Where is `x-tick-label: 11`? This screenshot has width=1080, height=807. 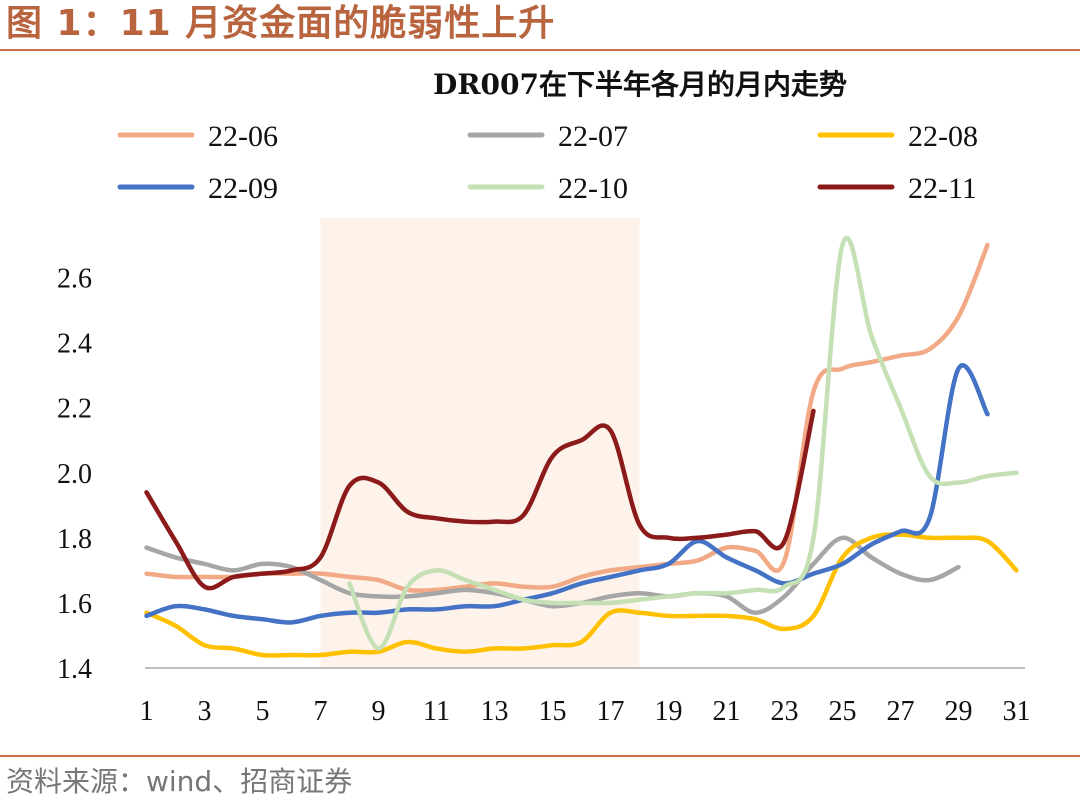 x-tick-label: 11 is located at coordinates (436, 711).